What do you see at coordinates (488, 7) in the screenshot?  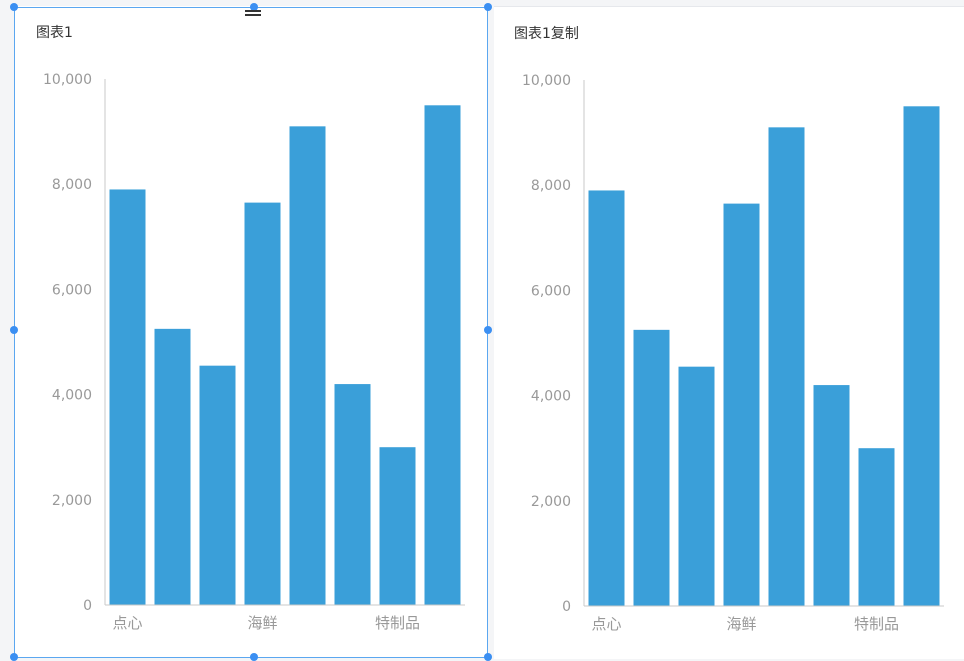 I see `resize-handle-top-right` at bounding box center [488, 7].